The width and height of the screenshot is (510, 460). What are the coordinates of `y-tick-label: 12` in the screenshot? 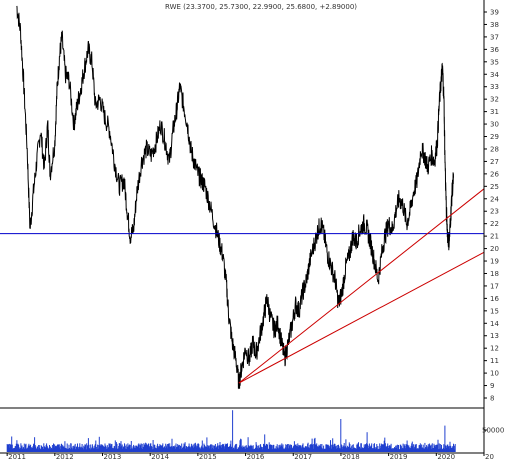 It's located at (494, 349).